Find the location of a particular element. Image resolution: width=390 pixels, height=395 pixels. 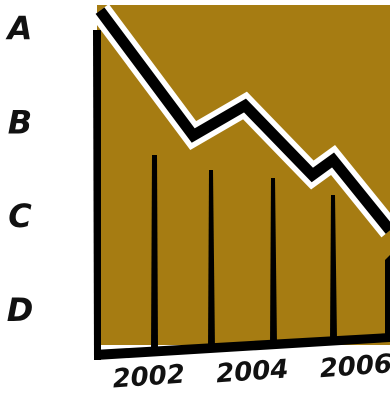

x-tick-label: 2002 is located at coordinates (149, 377).